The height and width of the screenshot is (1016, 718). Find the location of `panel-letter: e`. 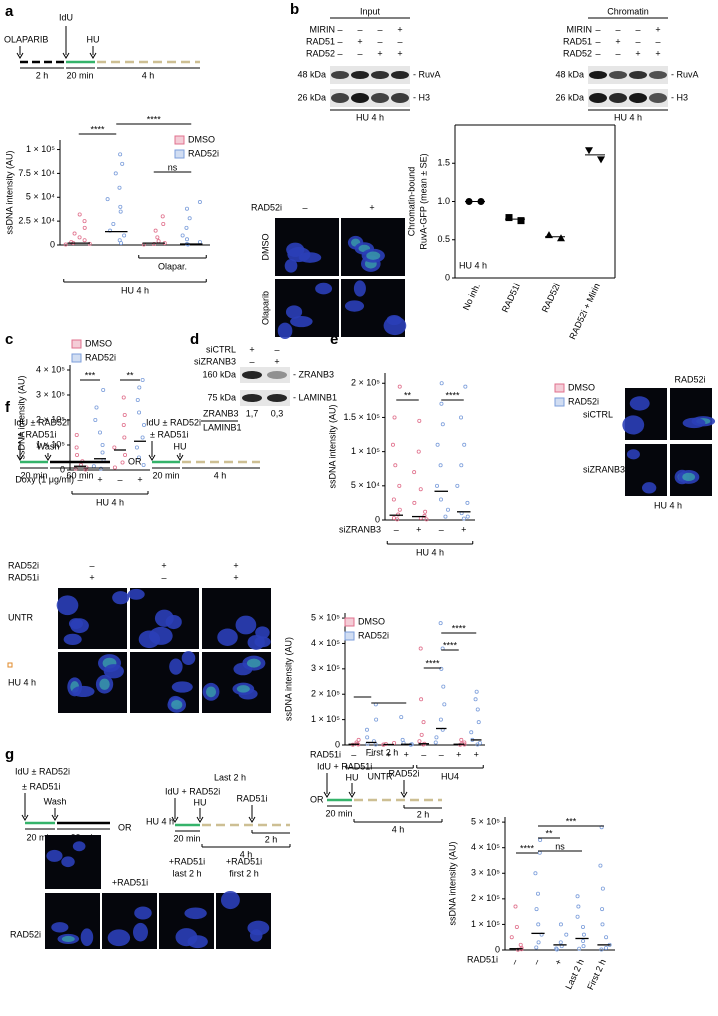

panel-letter: e is located at coordinates (334, 339).